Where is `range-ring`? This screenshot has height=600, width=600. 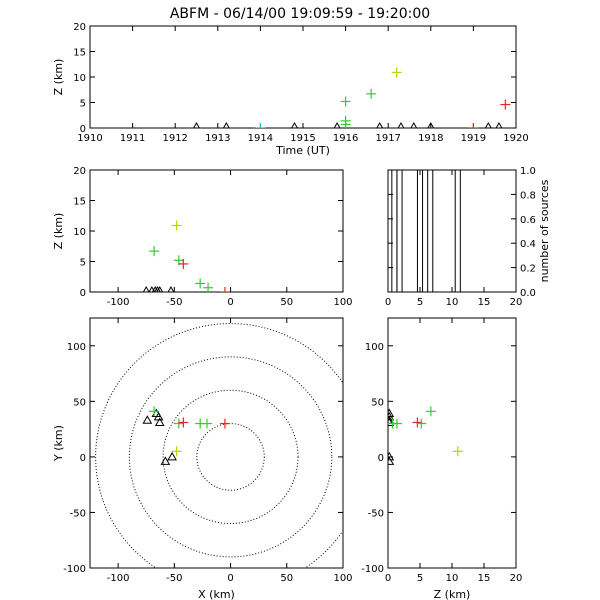
range-ring is located at coordinates (230, 457).